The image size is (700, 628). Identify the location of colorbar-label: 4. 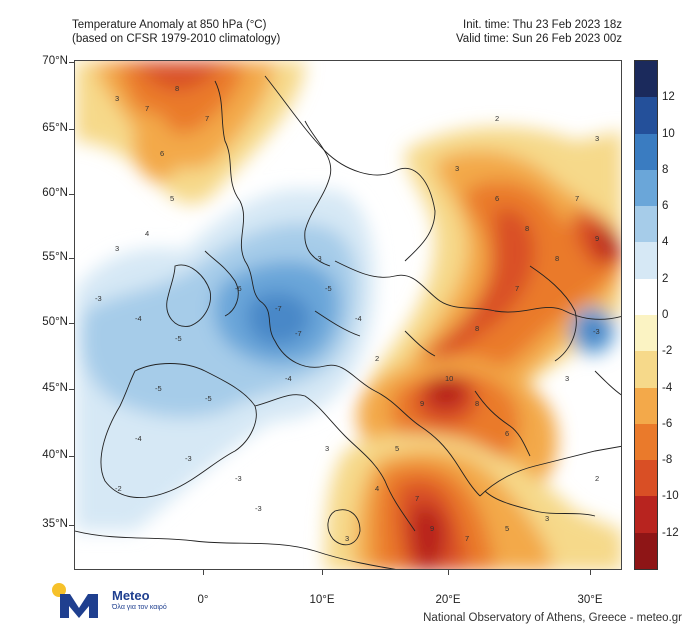
(665, 242).